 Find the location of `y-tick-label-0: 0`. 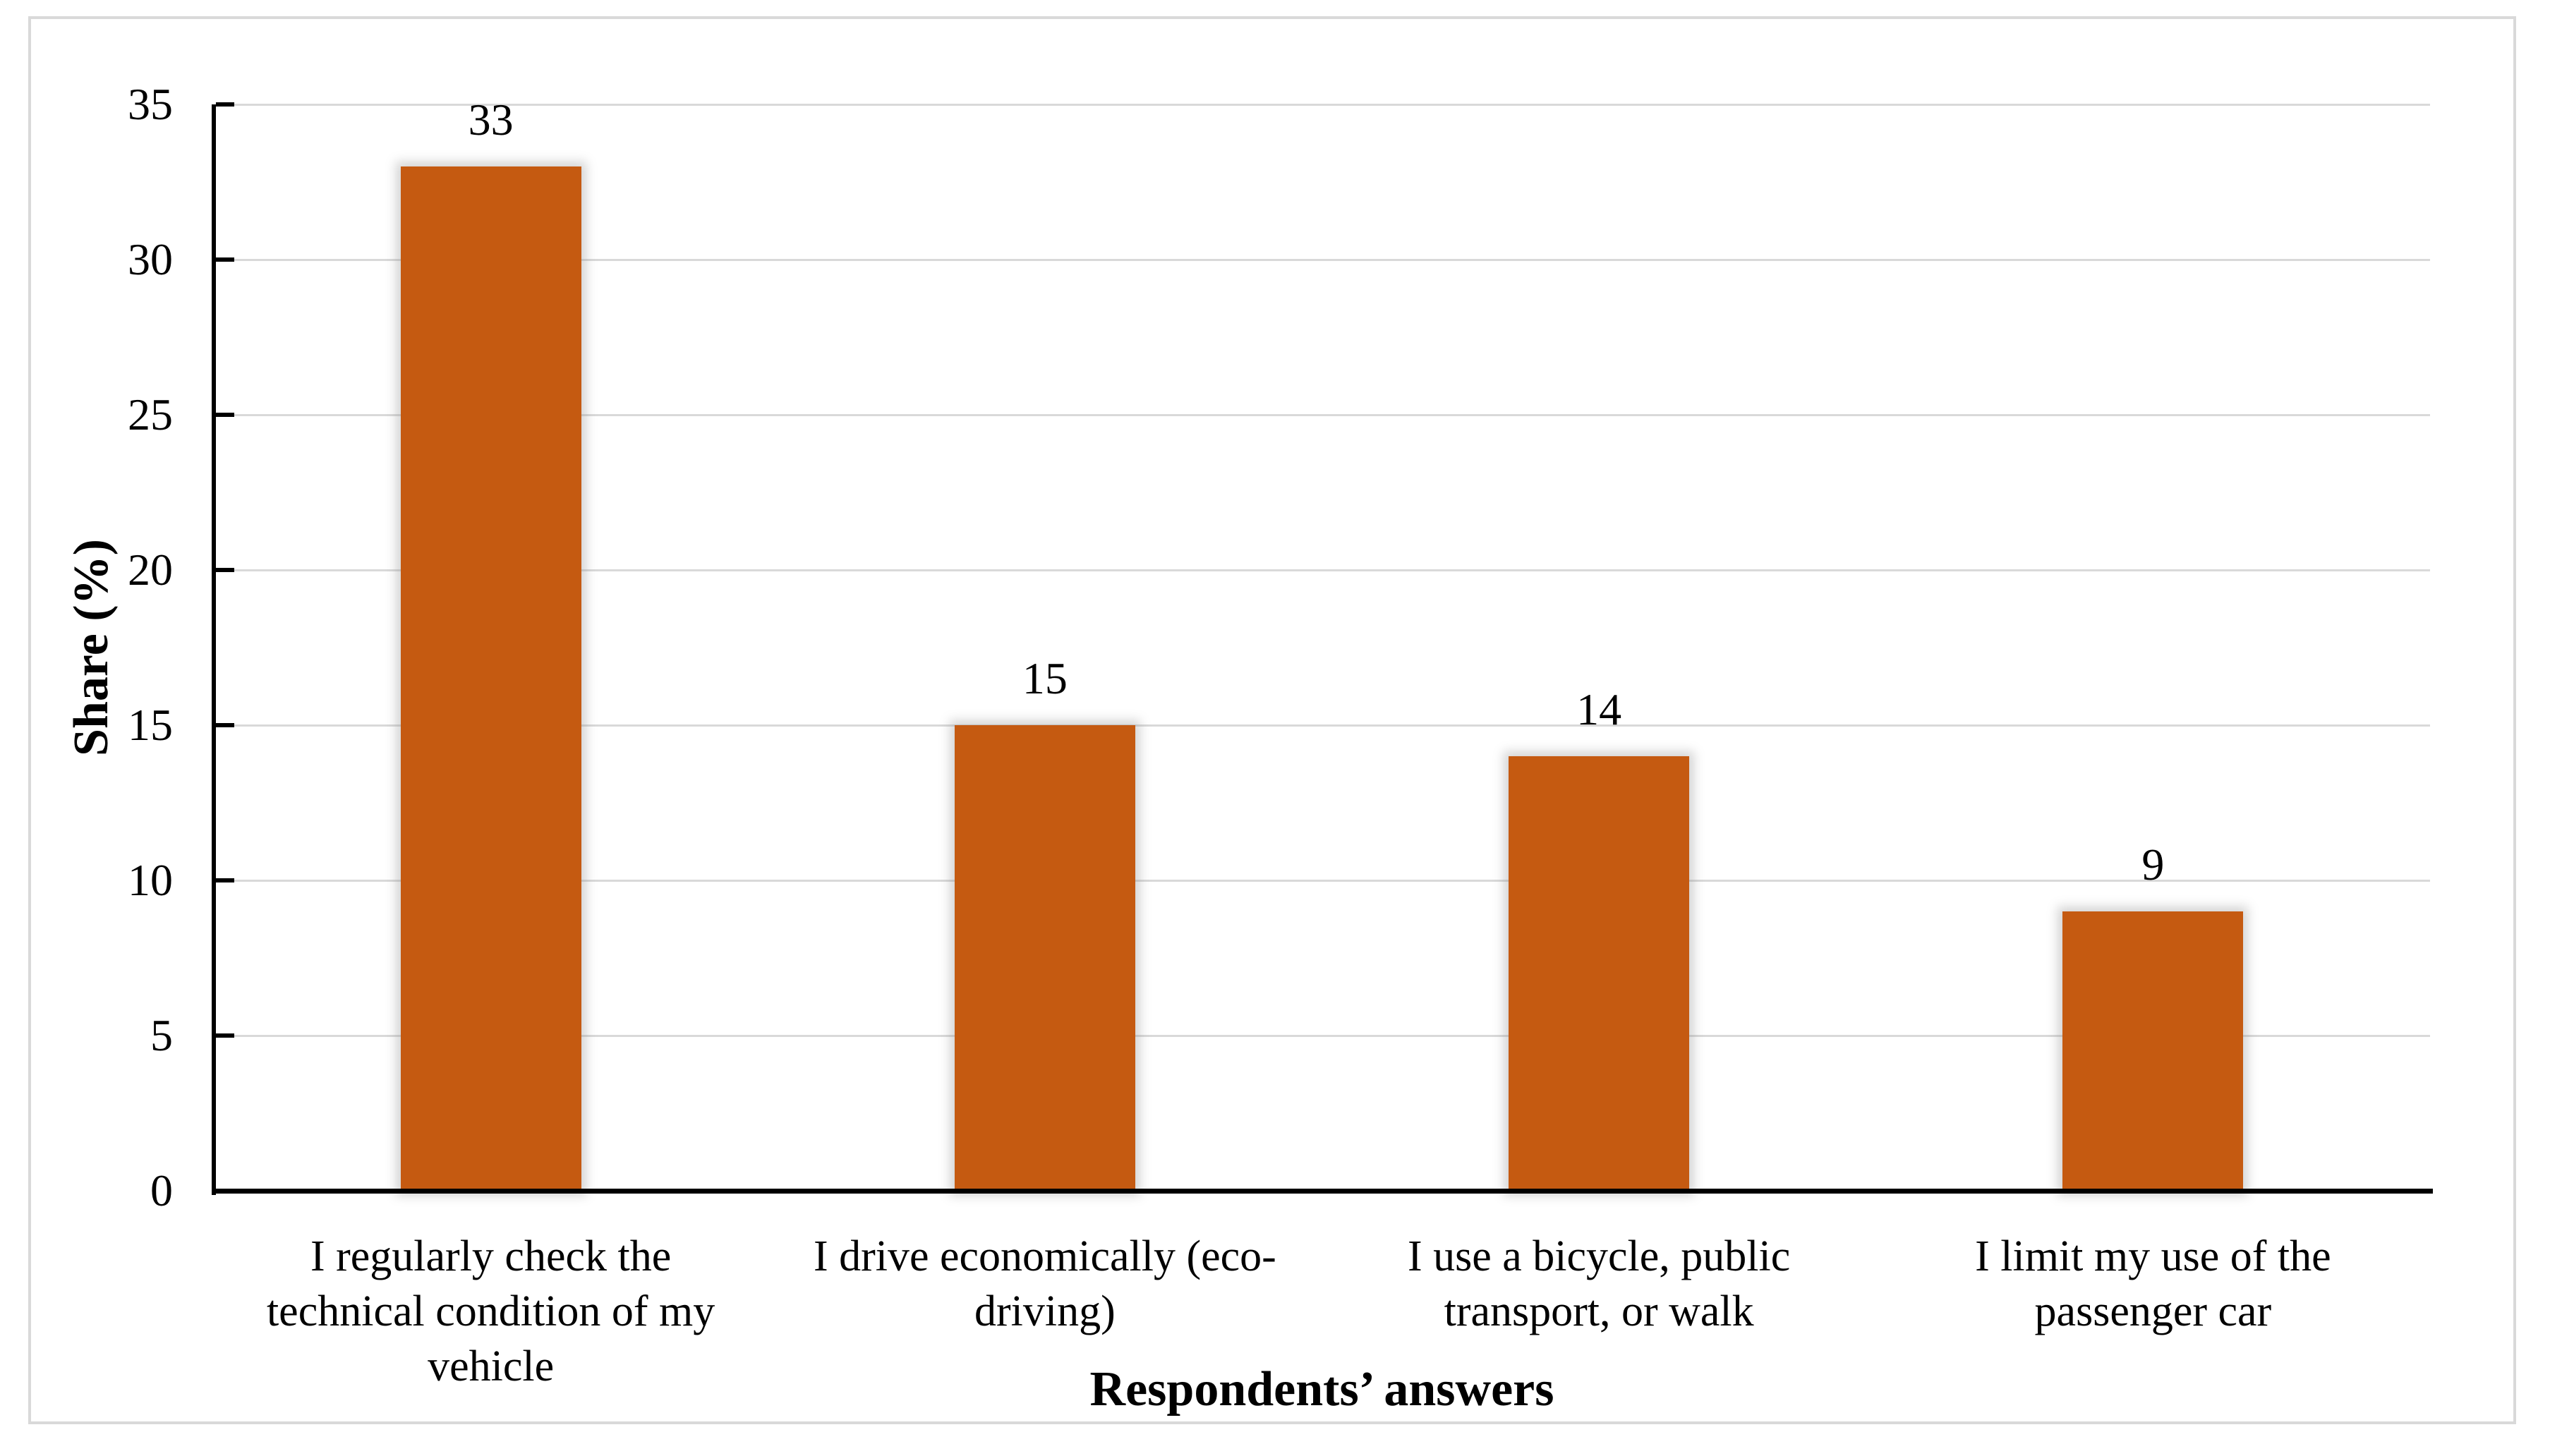

y-tick-label-0: 0 is located at coordinates (161, 1190).